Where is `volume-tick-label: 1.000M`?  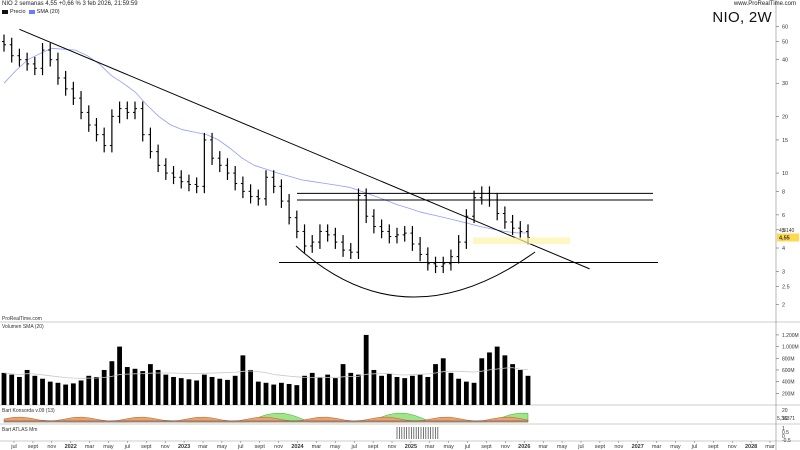 volume-tick-label: 1.000M is located at coordinates (790, 348).